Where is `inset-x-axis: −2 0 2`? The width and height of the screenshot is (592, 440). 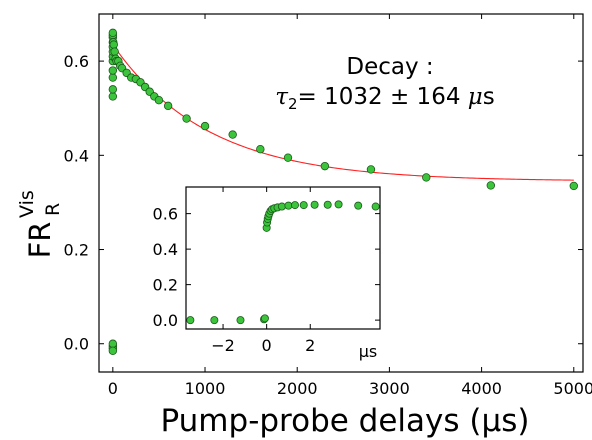
inset-x-axis: −2 0 2 is located at coordinates (263, 271).